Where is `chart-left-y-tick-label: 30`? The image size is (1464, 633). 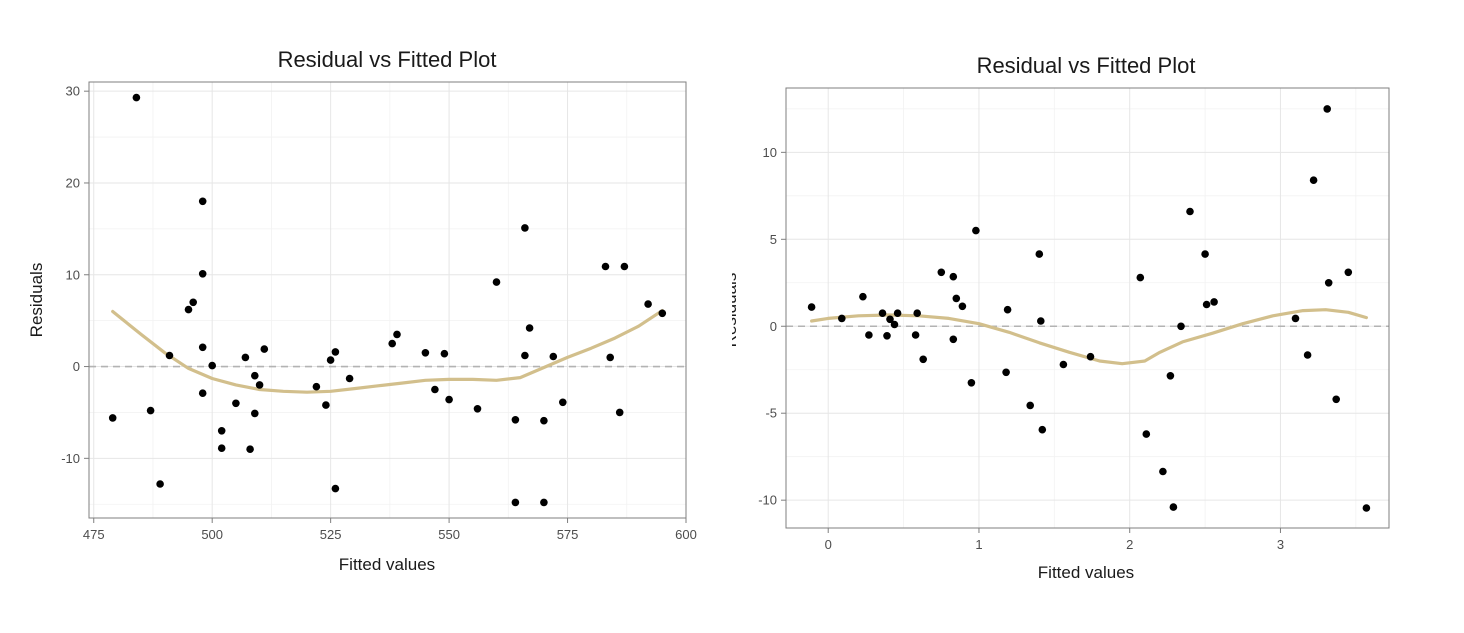 chart-left-y-tick-label: 30 is located at coordinates (73, 91).